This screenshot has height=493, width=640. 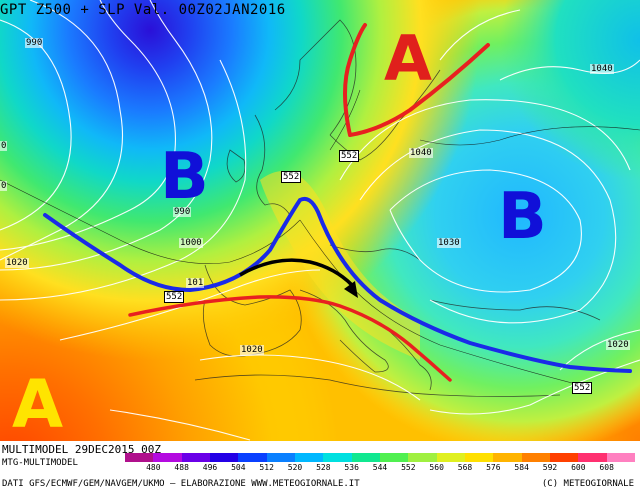 What do you see at coordinates (493, 467) in the screenshot?
I see `legend-label: 576` at bounding box center [493, 467].